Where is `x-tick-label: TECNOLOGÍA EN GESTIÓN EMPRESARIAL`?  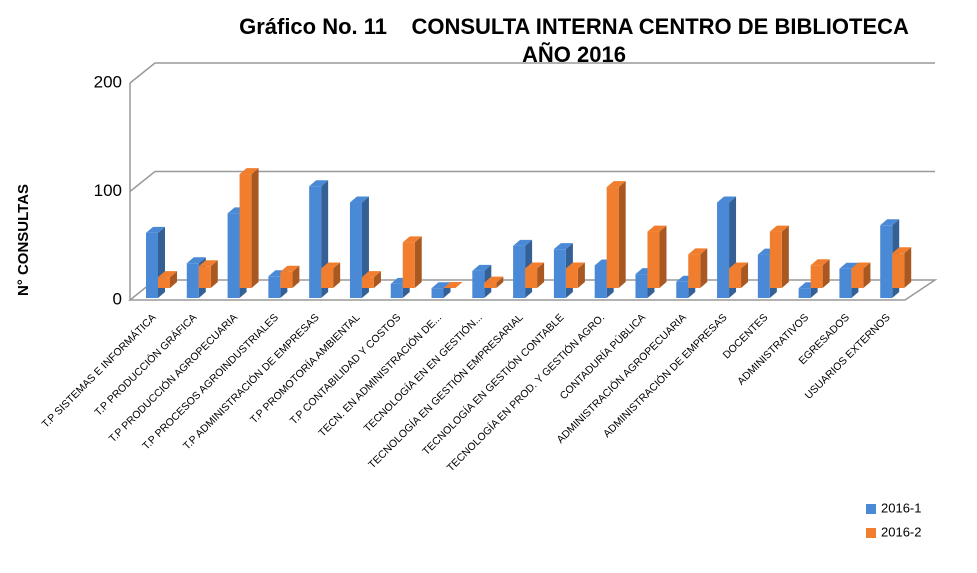 x-tick-label: TECNOLOGÍA EN GESTIÓN EMPRESARIAL is located at coordinates (445, 391).